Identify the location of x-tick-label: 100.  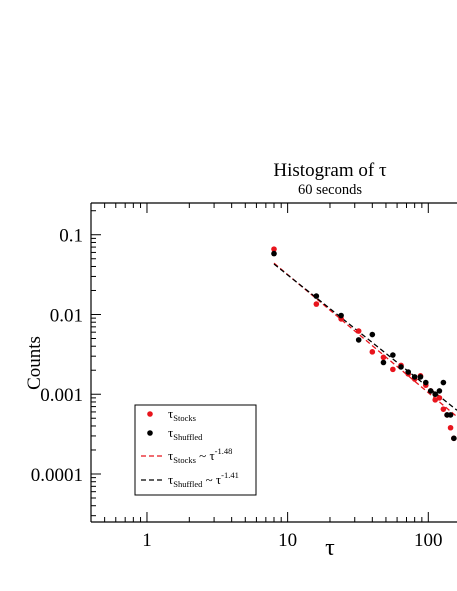
(428, 540).